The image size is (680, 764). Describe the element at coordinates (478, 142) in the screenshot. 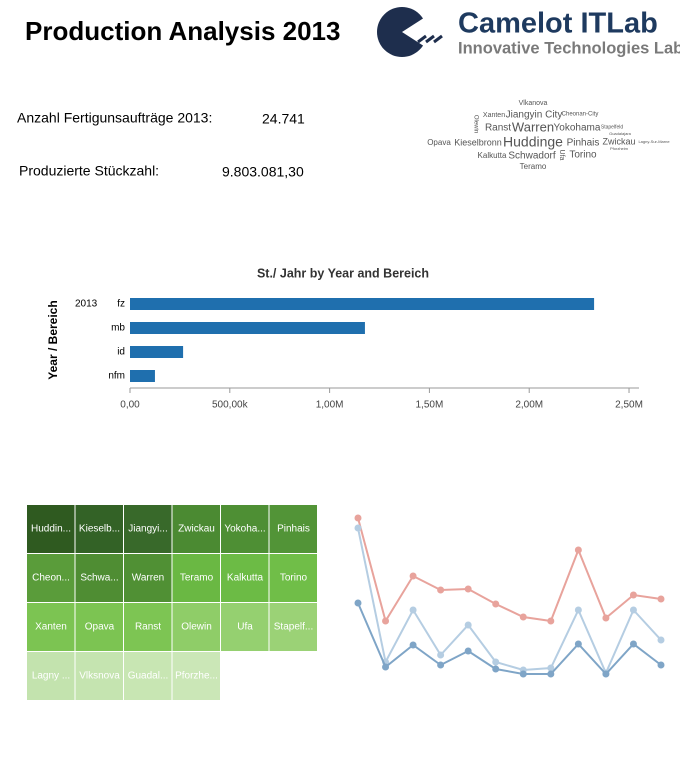

I see `word: Kieselbronn` at that location.